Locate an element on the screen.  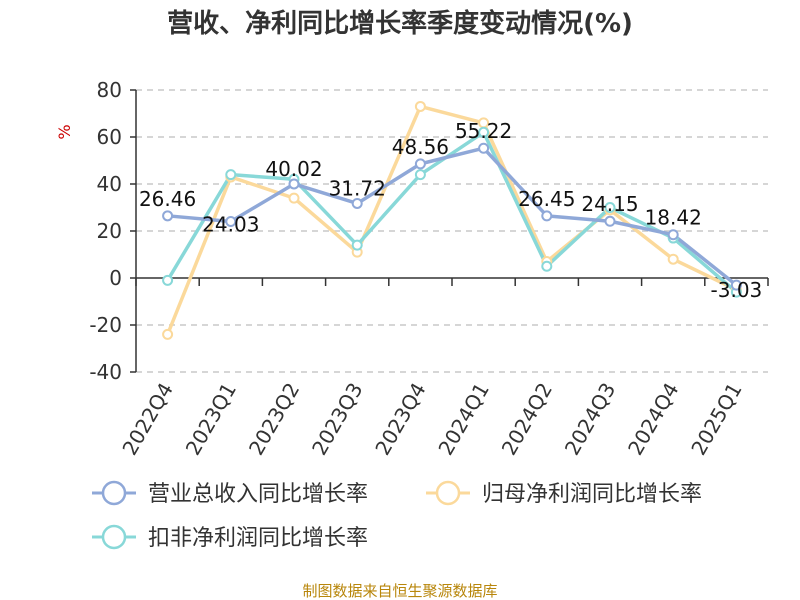
y-tick-label: 40 is located at coordinates (109, 184).